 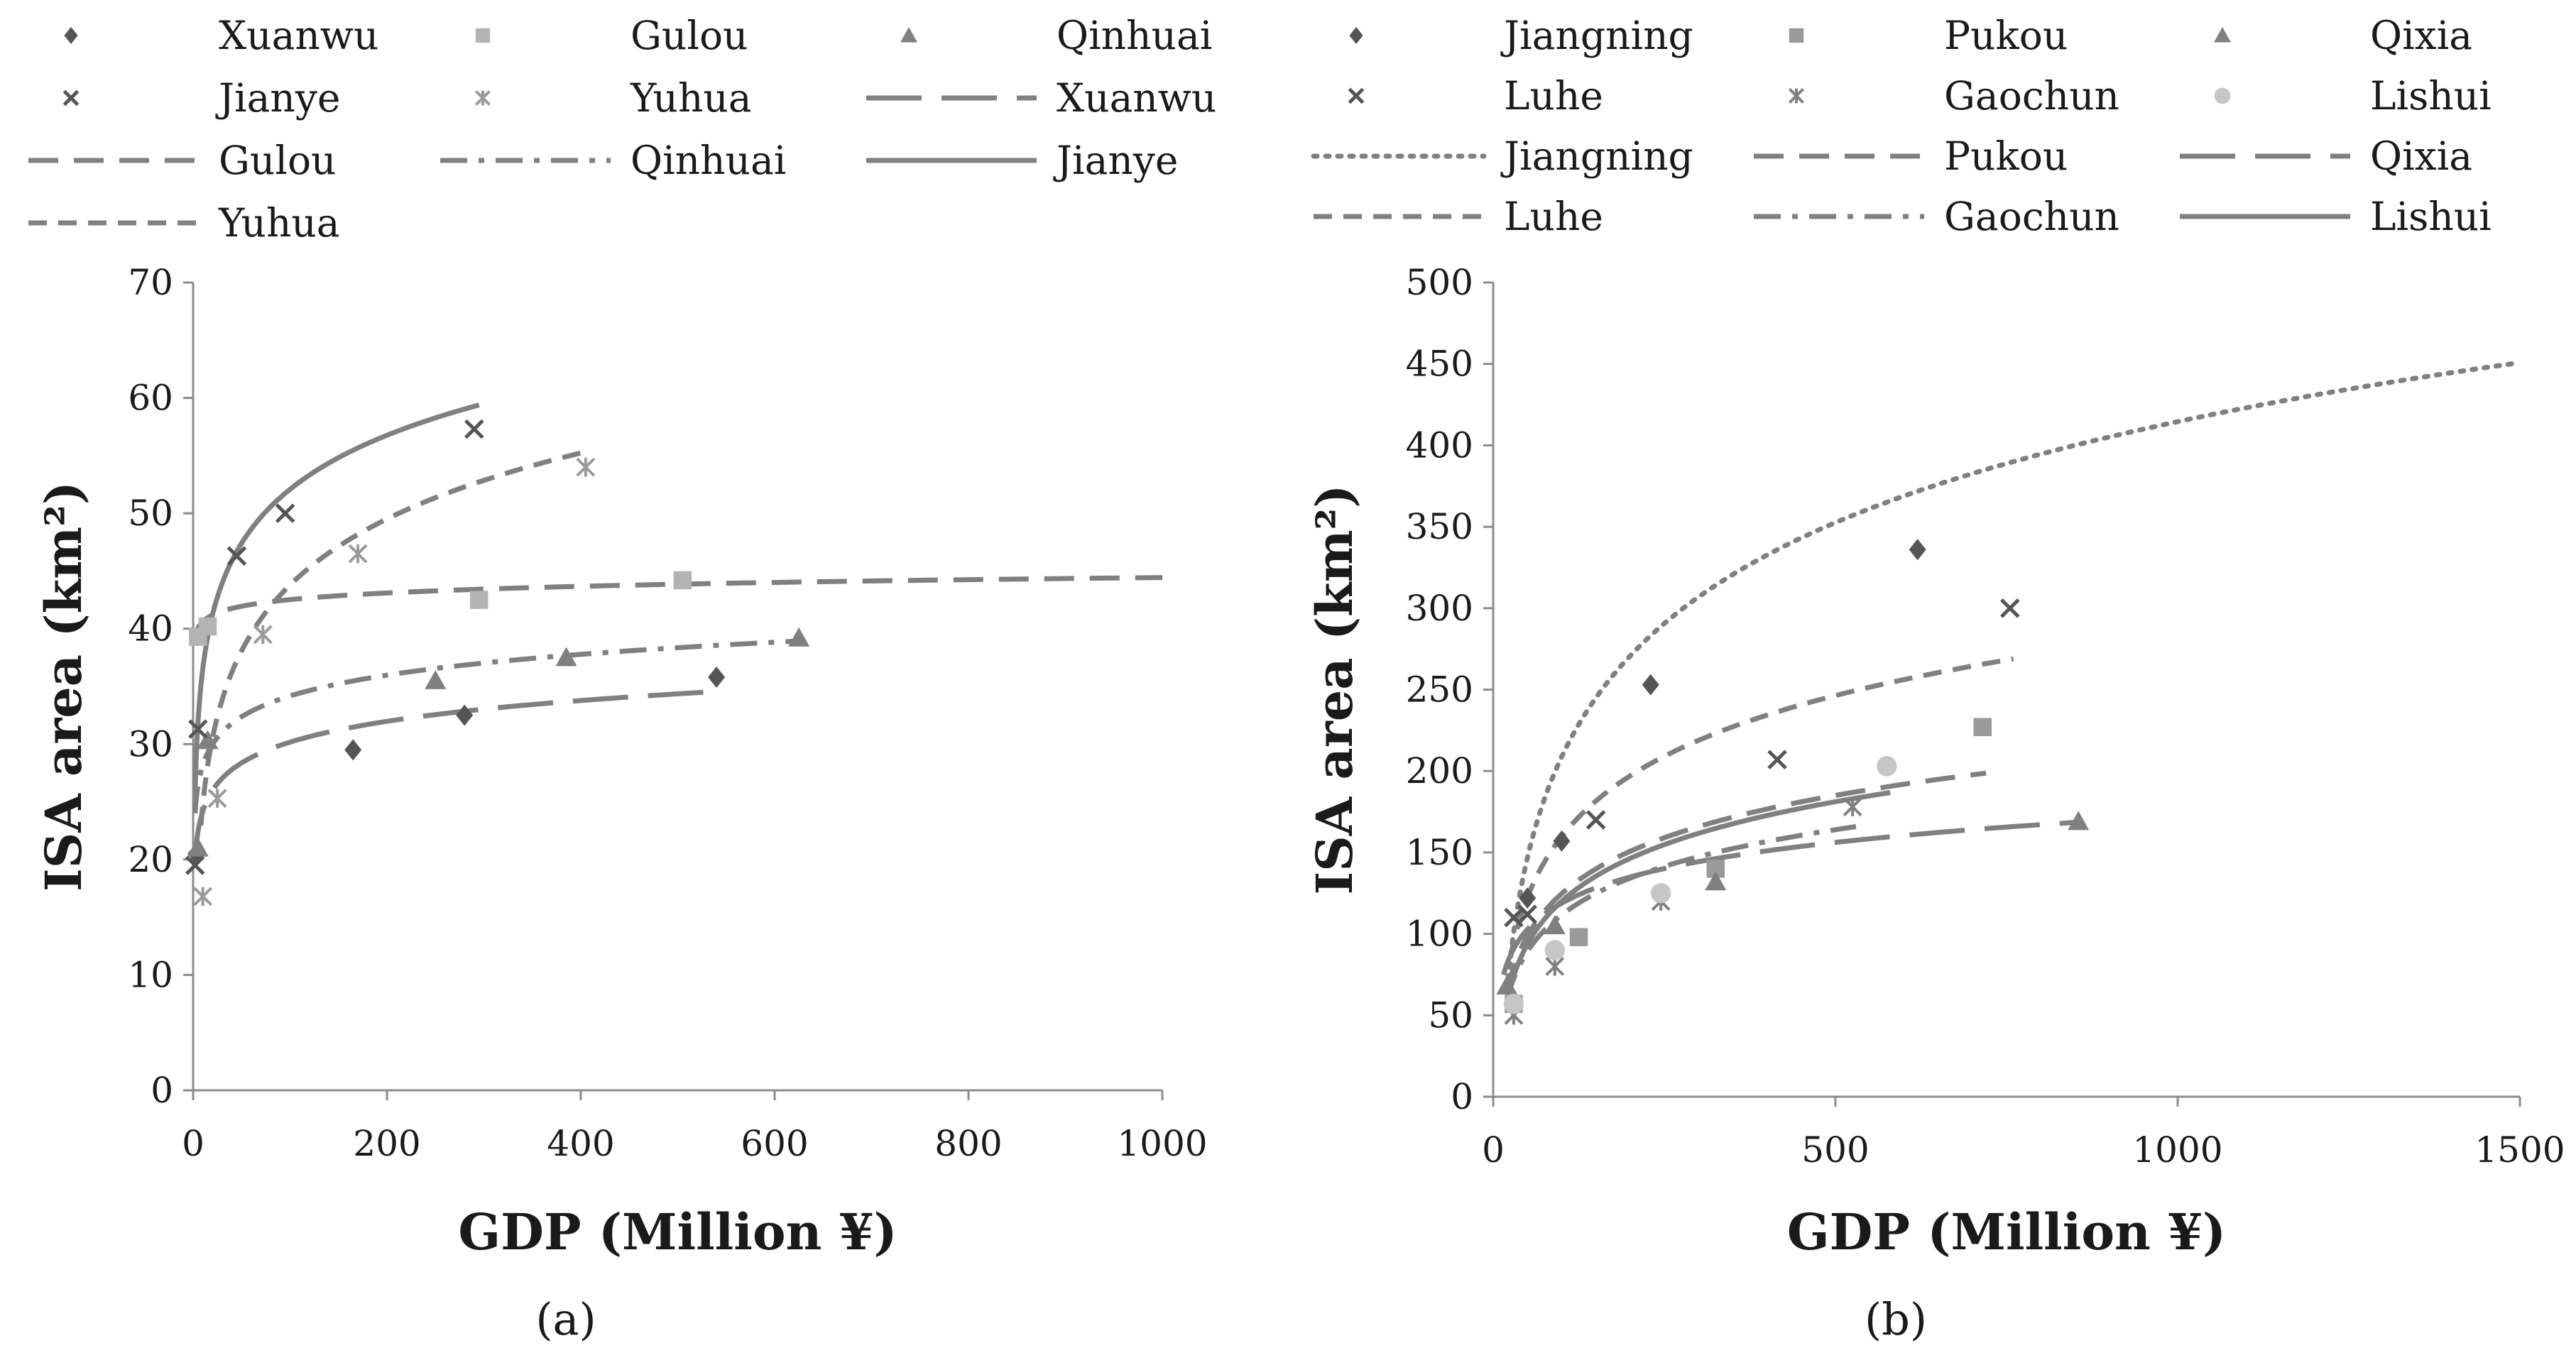 I want to click on y-tick-label: 200, so click(x=1439, y=770).